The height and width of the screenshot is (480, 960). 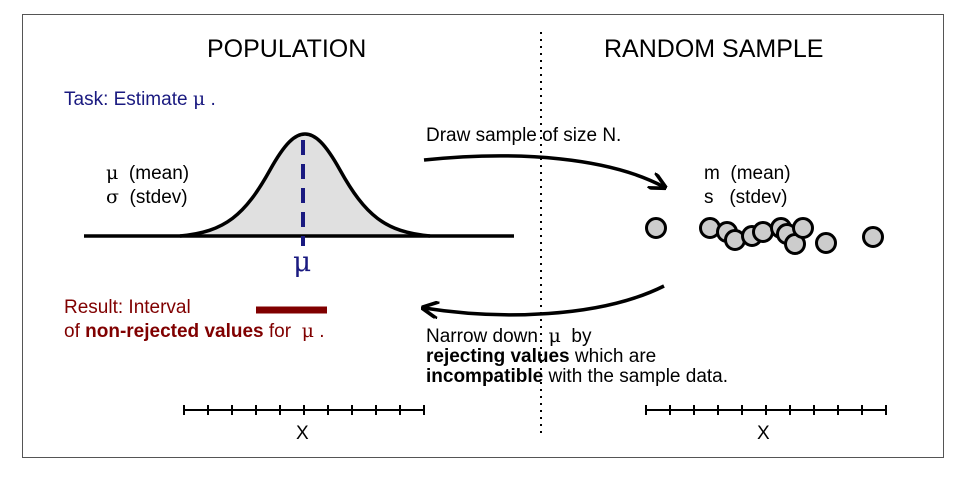 What do you see at coordinates (158, 197) in the screenshot?
I see `stdev-label: (stdev)` at bounding box center [158, 197].